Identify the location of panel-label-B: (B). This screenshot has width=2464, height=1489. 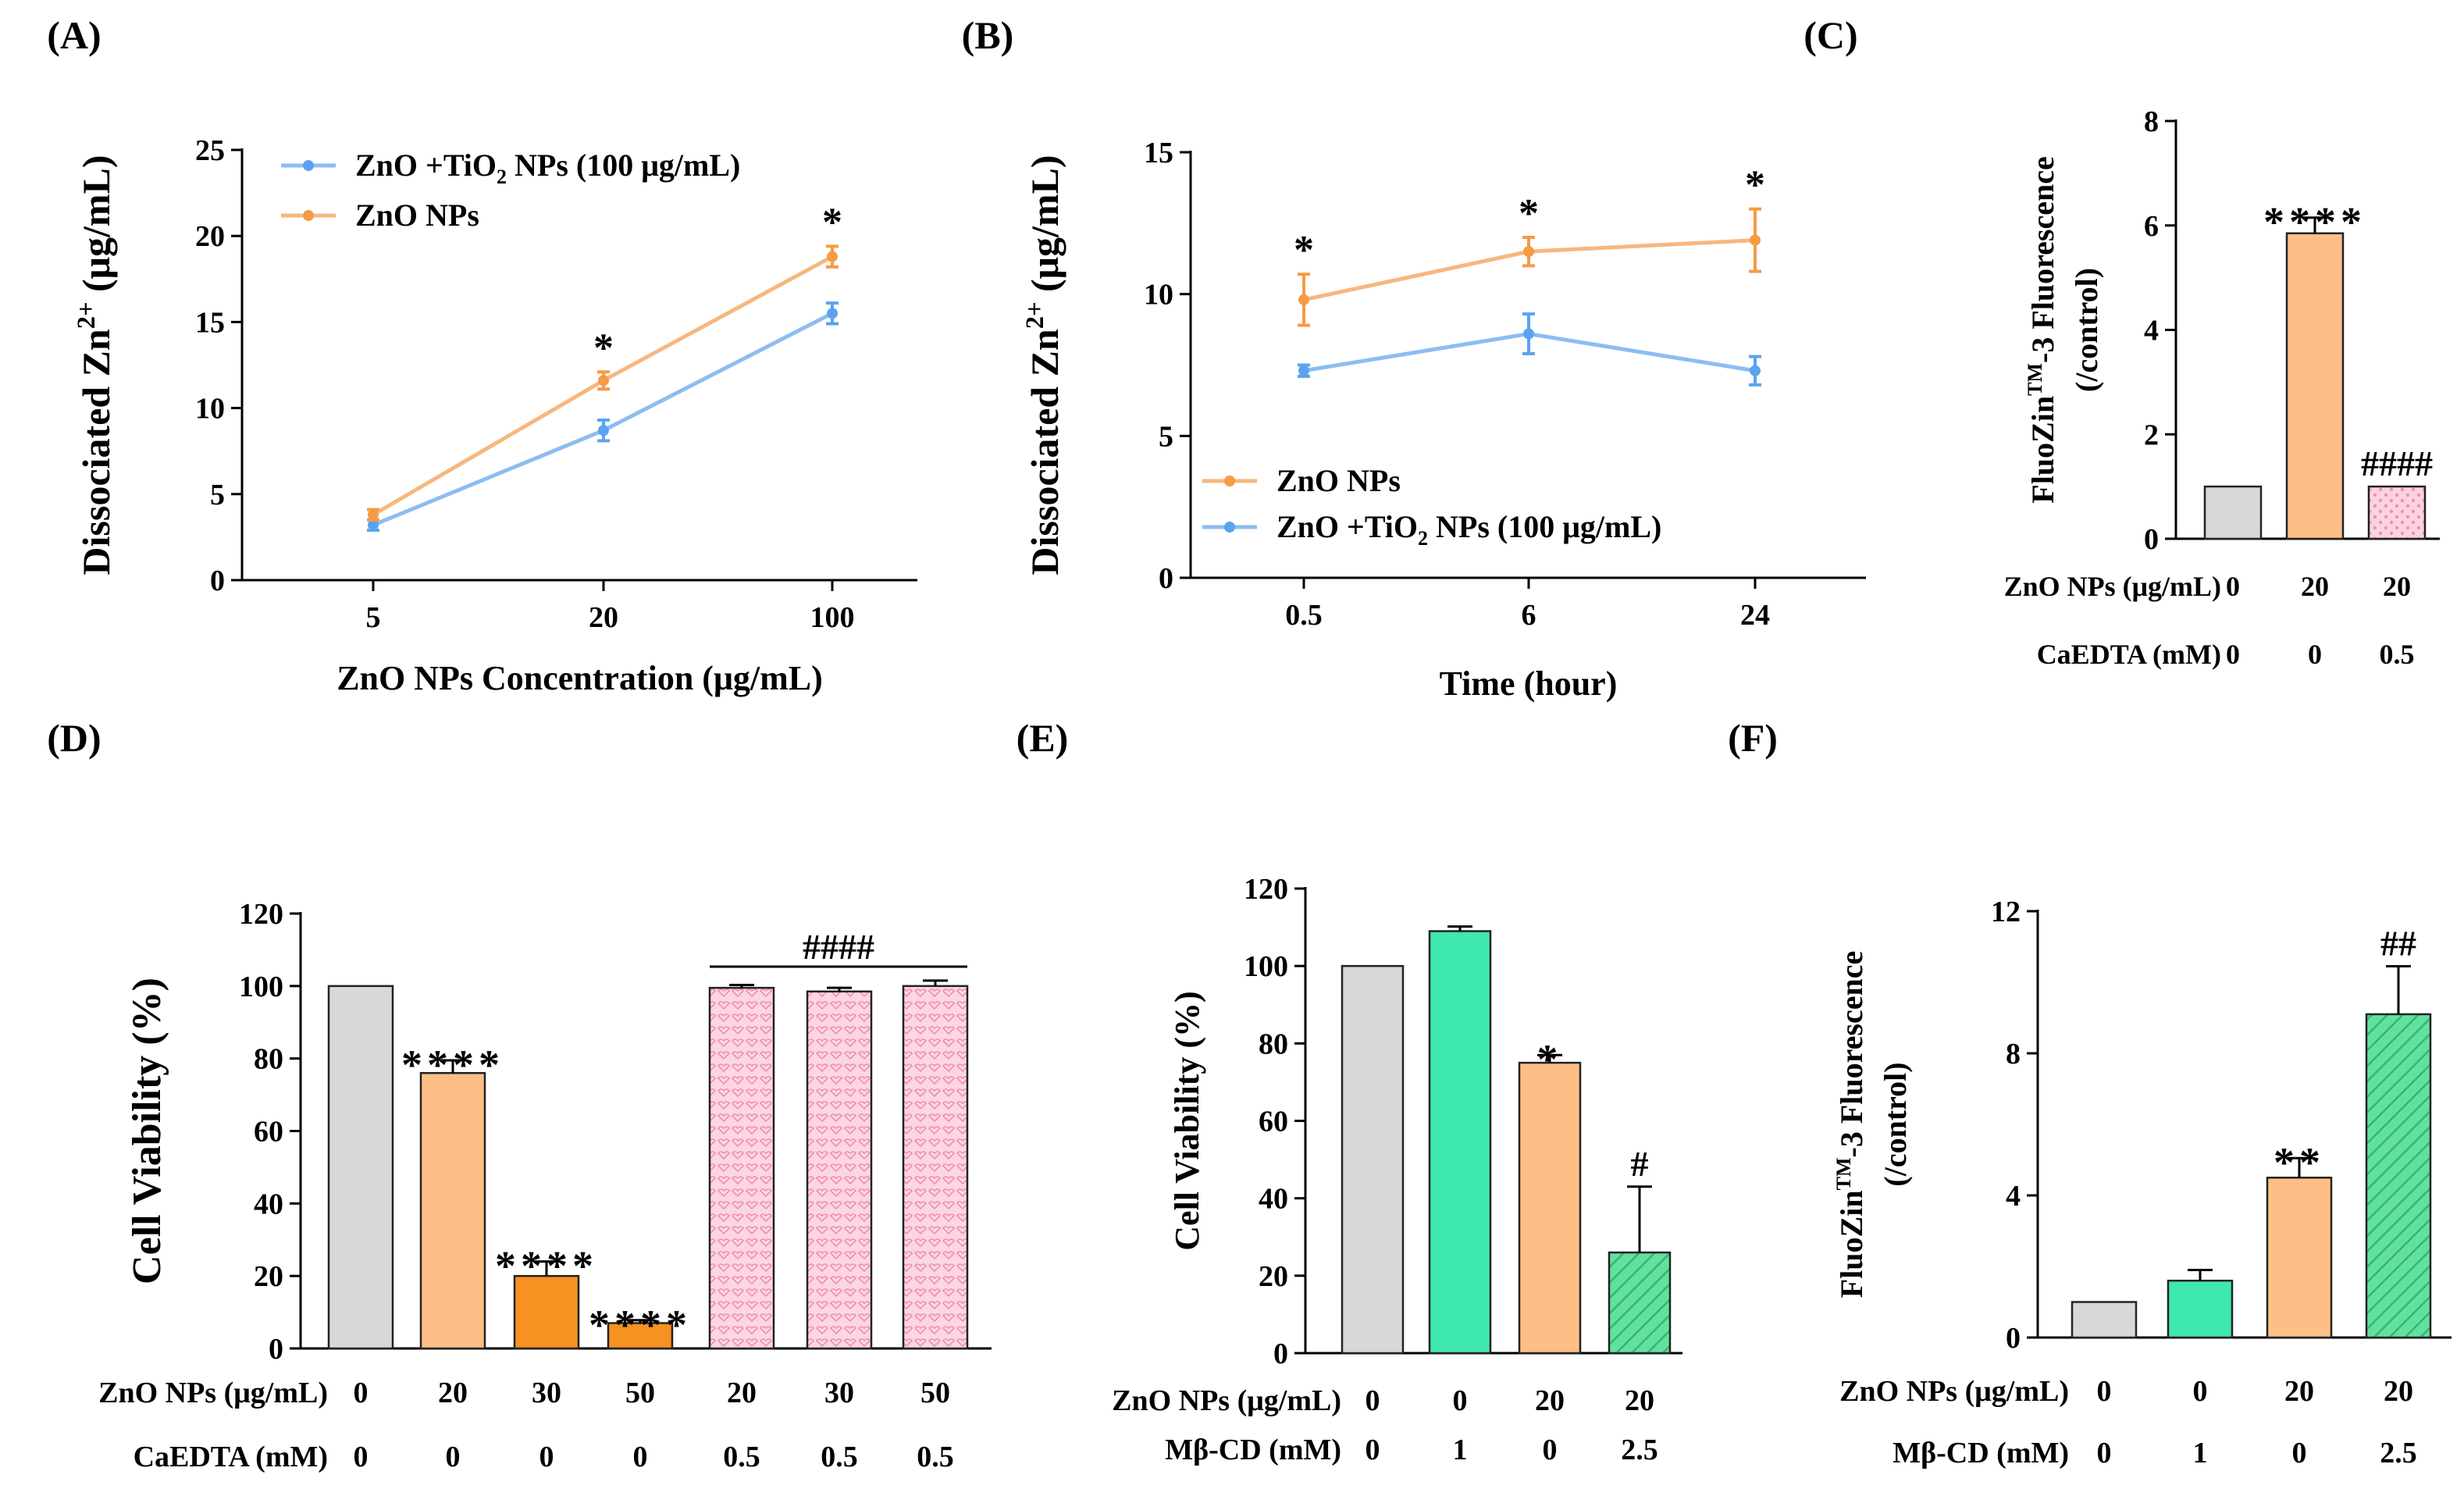
(988, 35).